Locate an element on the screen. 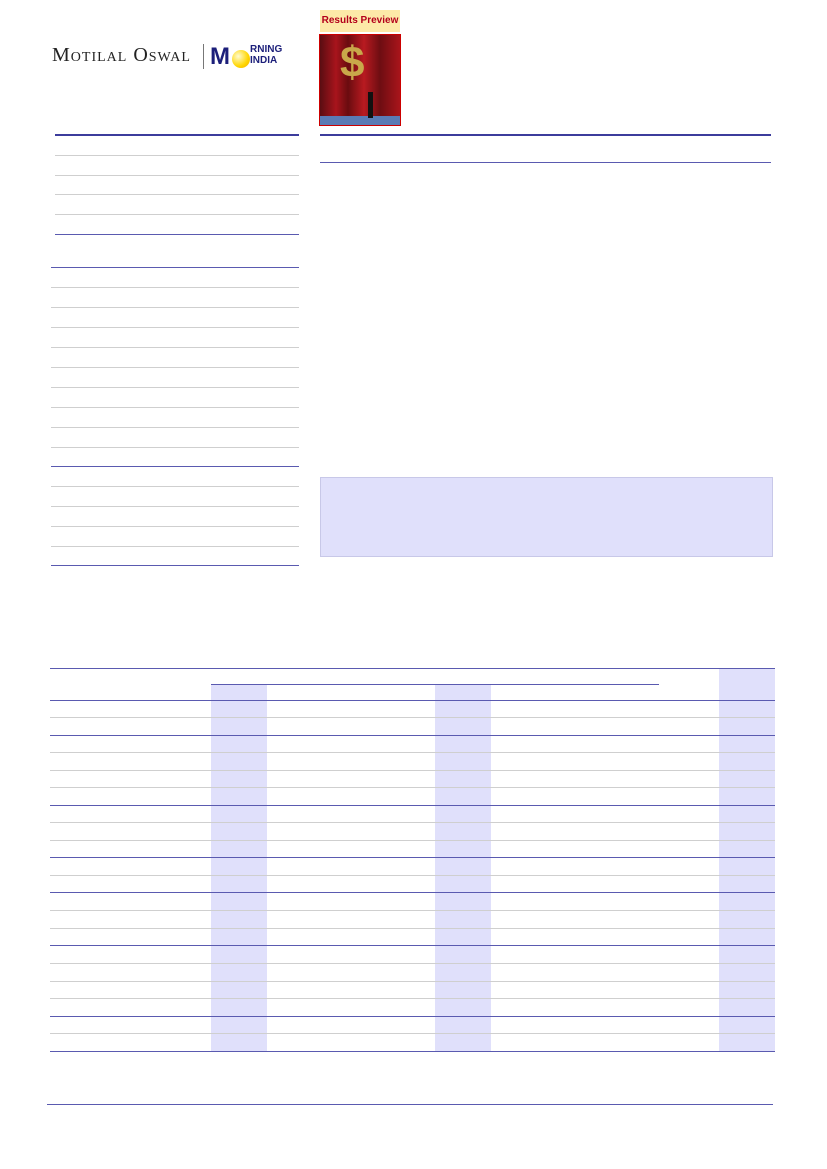  curtain-dollar-image is located at coordinates (360, 80).